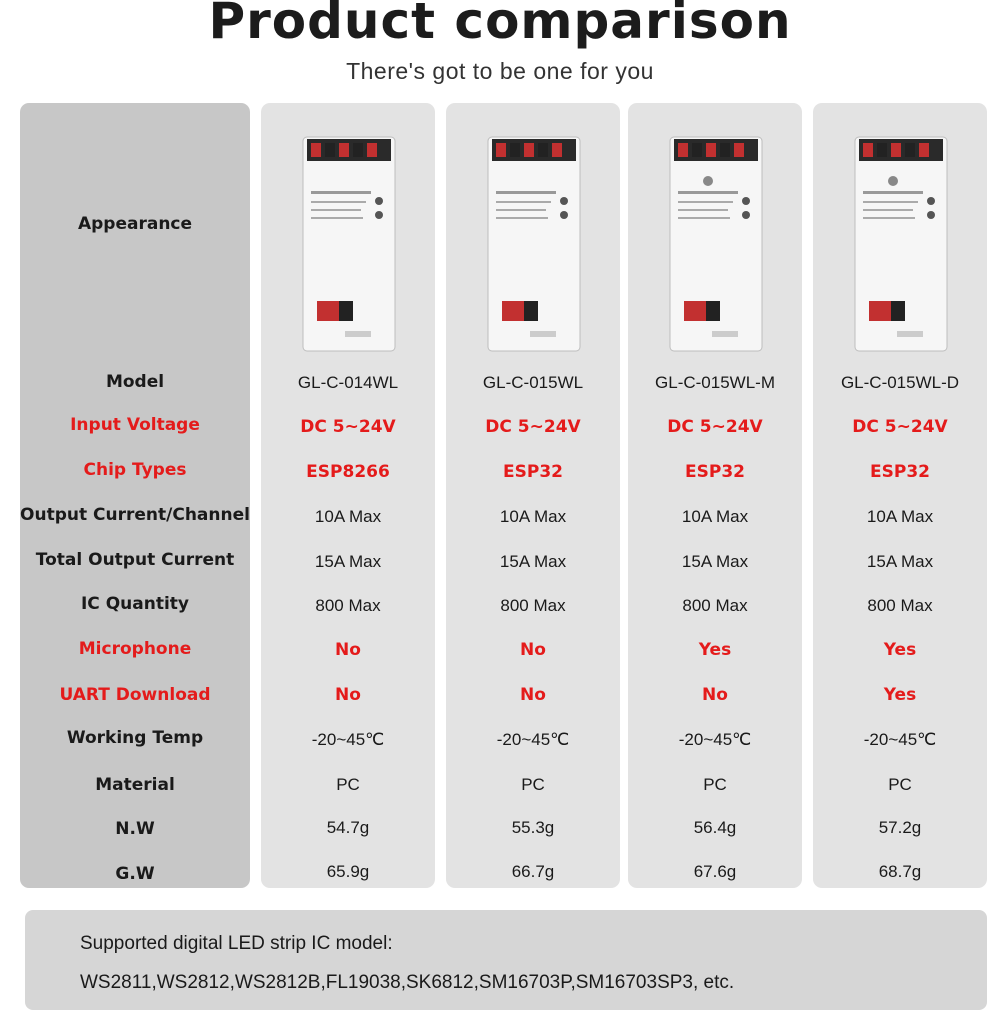  I want to click on row-label-appearance: Appearance, so click(135, 224).